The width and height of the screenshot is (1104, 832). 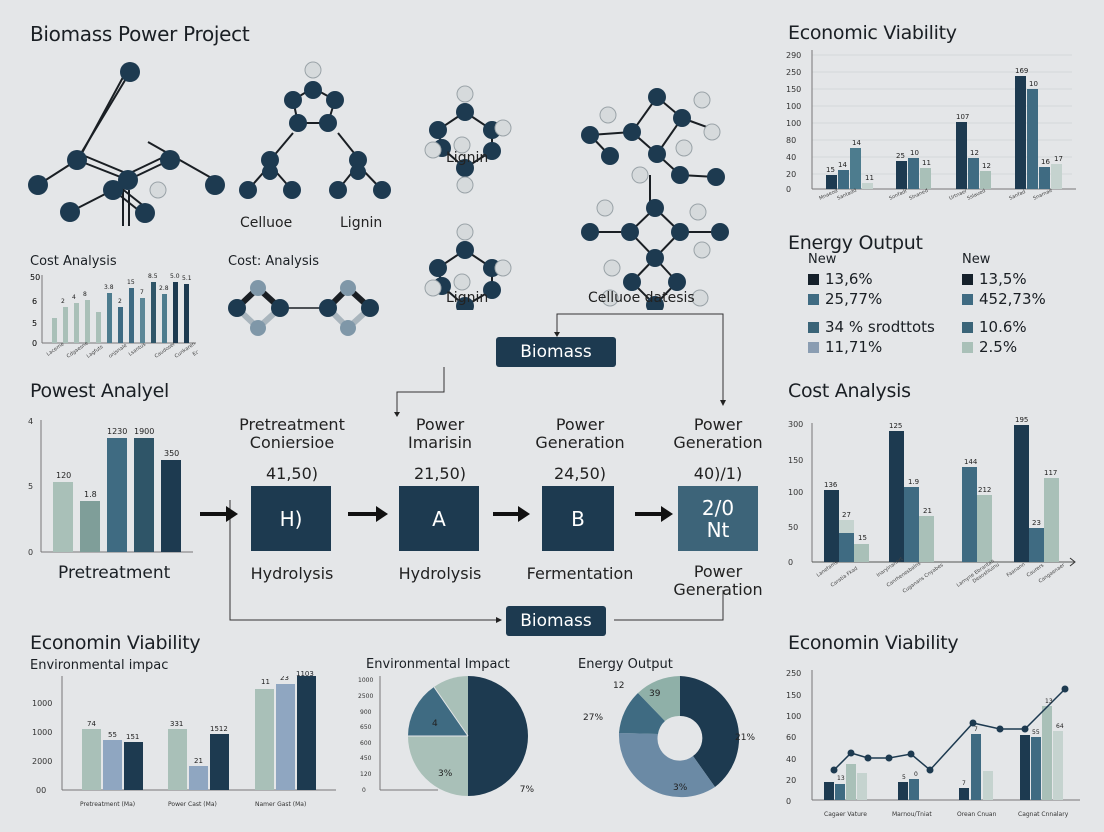 I want to click on svg-text: 39, so click(x=655, y=694).